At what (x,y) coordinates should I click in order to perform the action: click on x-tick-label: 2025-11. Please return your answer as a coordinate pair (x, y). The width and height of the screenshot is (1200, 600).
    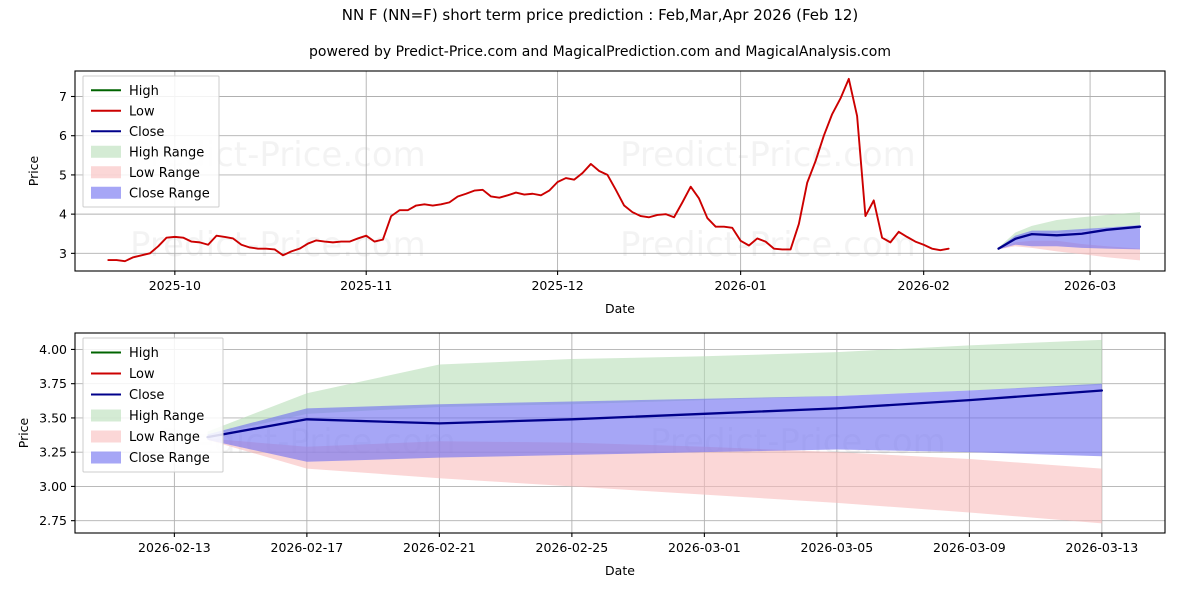
    Looking at the image, I should click on (366, 285).